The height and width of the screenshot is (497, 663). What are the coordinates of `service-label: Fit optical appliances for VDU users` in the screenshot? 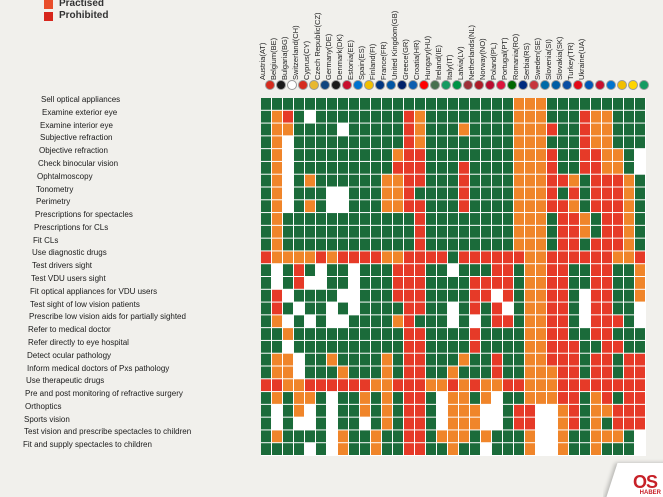 It's located at (94, 291).